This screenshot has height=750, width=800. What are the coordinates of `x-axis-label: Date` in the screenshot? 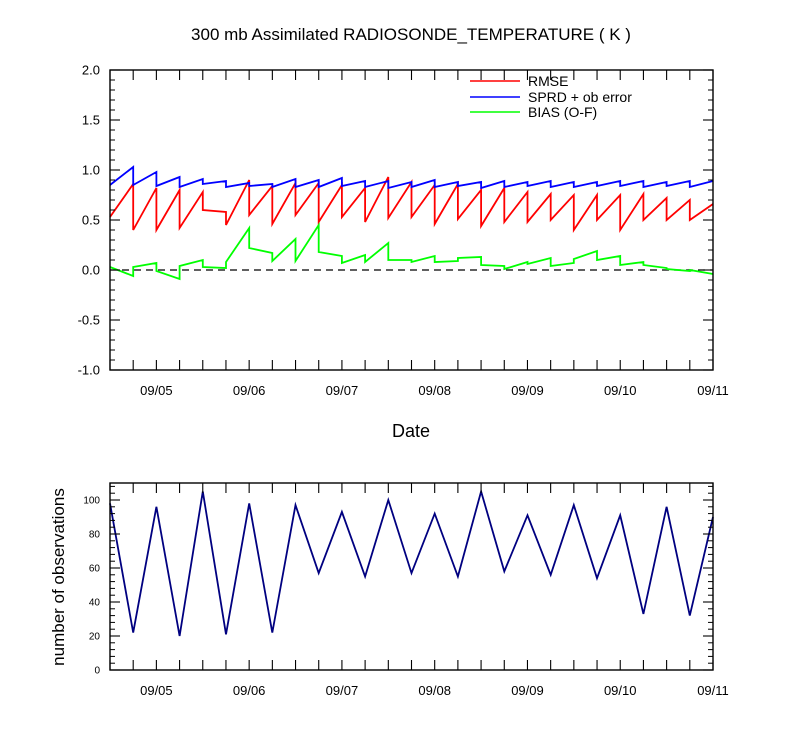 It's located at (411, 431).